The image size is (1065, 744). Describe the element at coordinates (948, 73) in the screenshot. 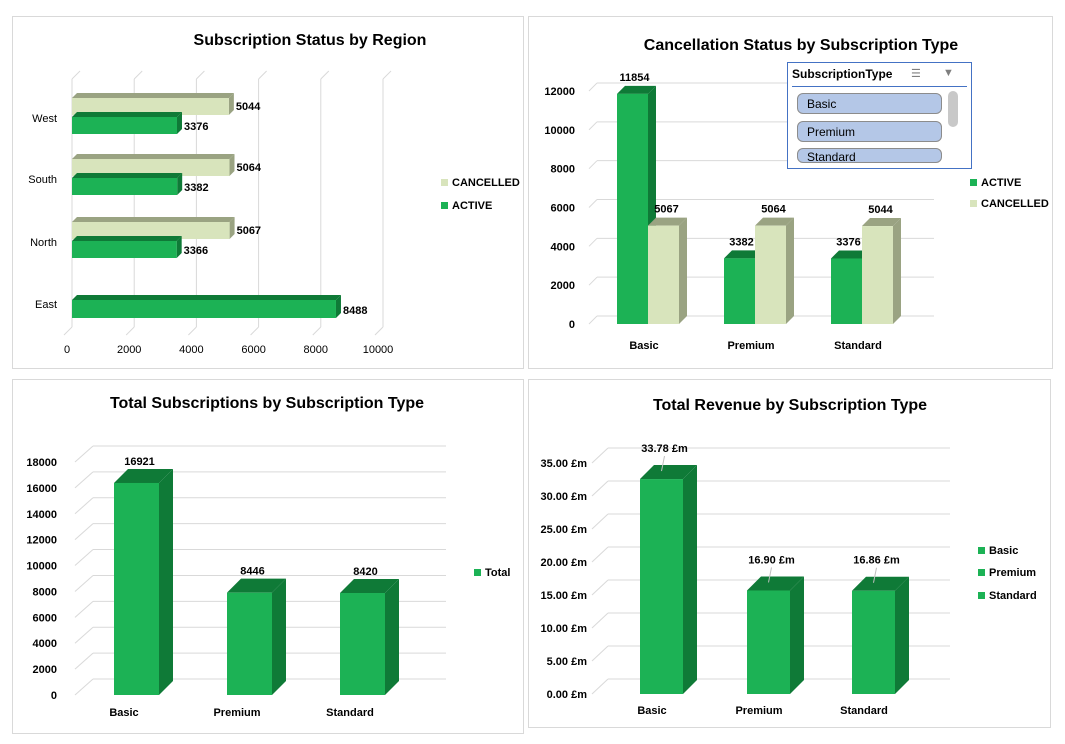

I see `clear-filter-icon: ▼` at that location.